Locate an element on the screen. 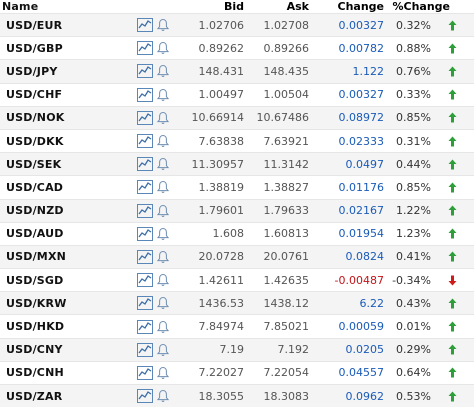 Image resolution: width=474 pixels, height=413 pixels. table-row: USD/CNH 7.22027 7.22054 0.04557 0.64% is located at coordinates (237, 372).